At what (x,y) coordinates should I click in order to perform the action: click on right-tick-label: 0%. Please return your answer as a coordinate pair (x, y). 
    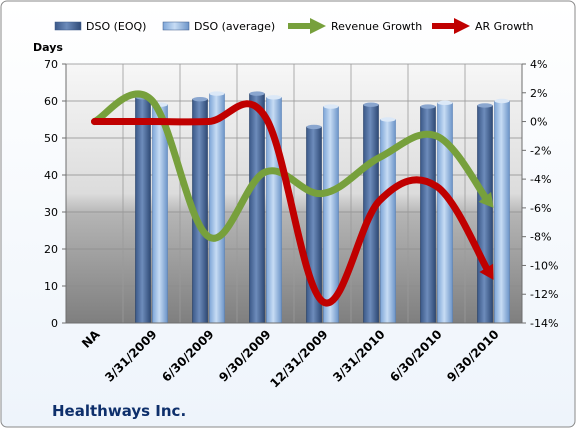
    Looking at the image, I should click on (538, 122).